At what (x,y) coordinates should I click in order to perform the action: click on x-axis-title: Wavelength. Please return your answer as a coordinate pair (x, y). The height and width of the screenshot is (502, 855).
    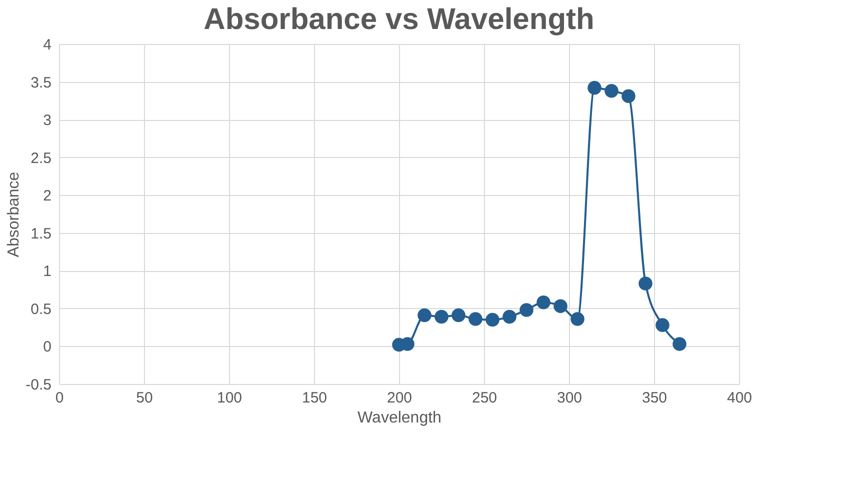
    Looking at the image, I should click on (400, 418).